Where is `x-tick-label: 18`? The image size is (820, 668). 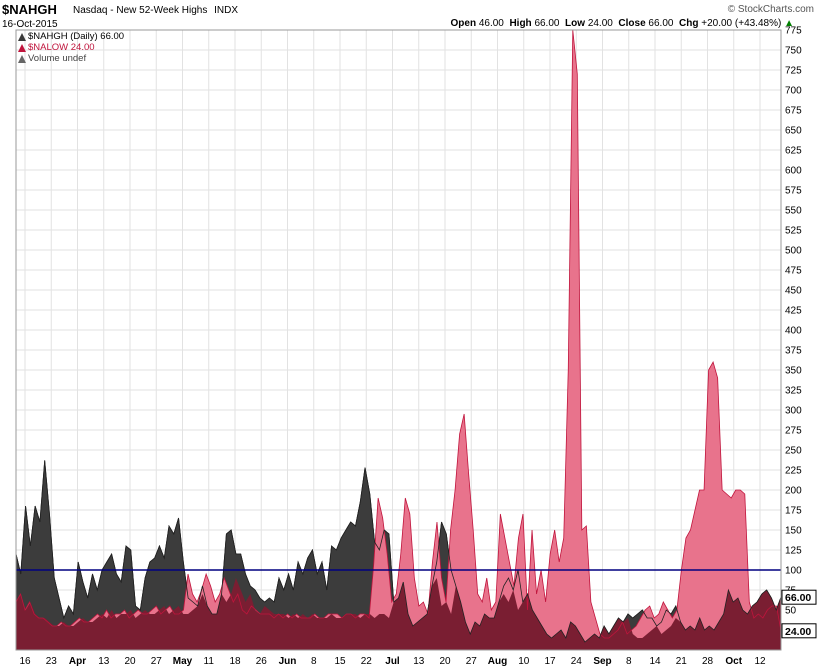
x-tick-label: 18 is located at coordinates (235, 661).